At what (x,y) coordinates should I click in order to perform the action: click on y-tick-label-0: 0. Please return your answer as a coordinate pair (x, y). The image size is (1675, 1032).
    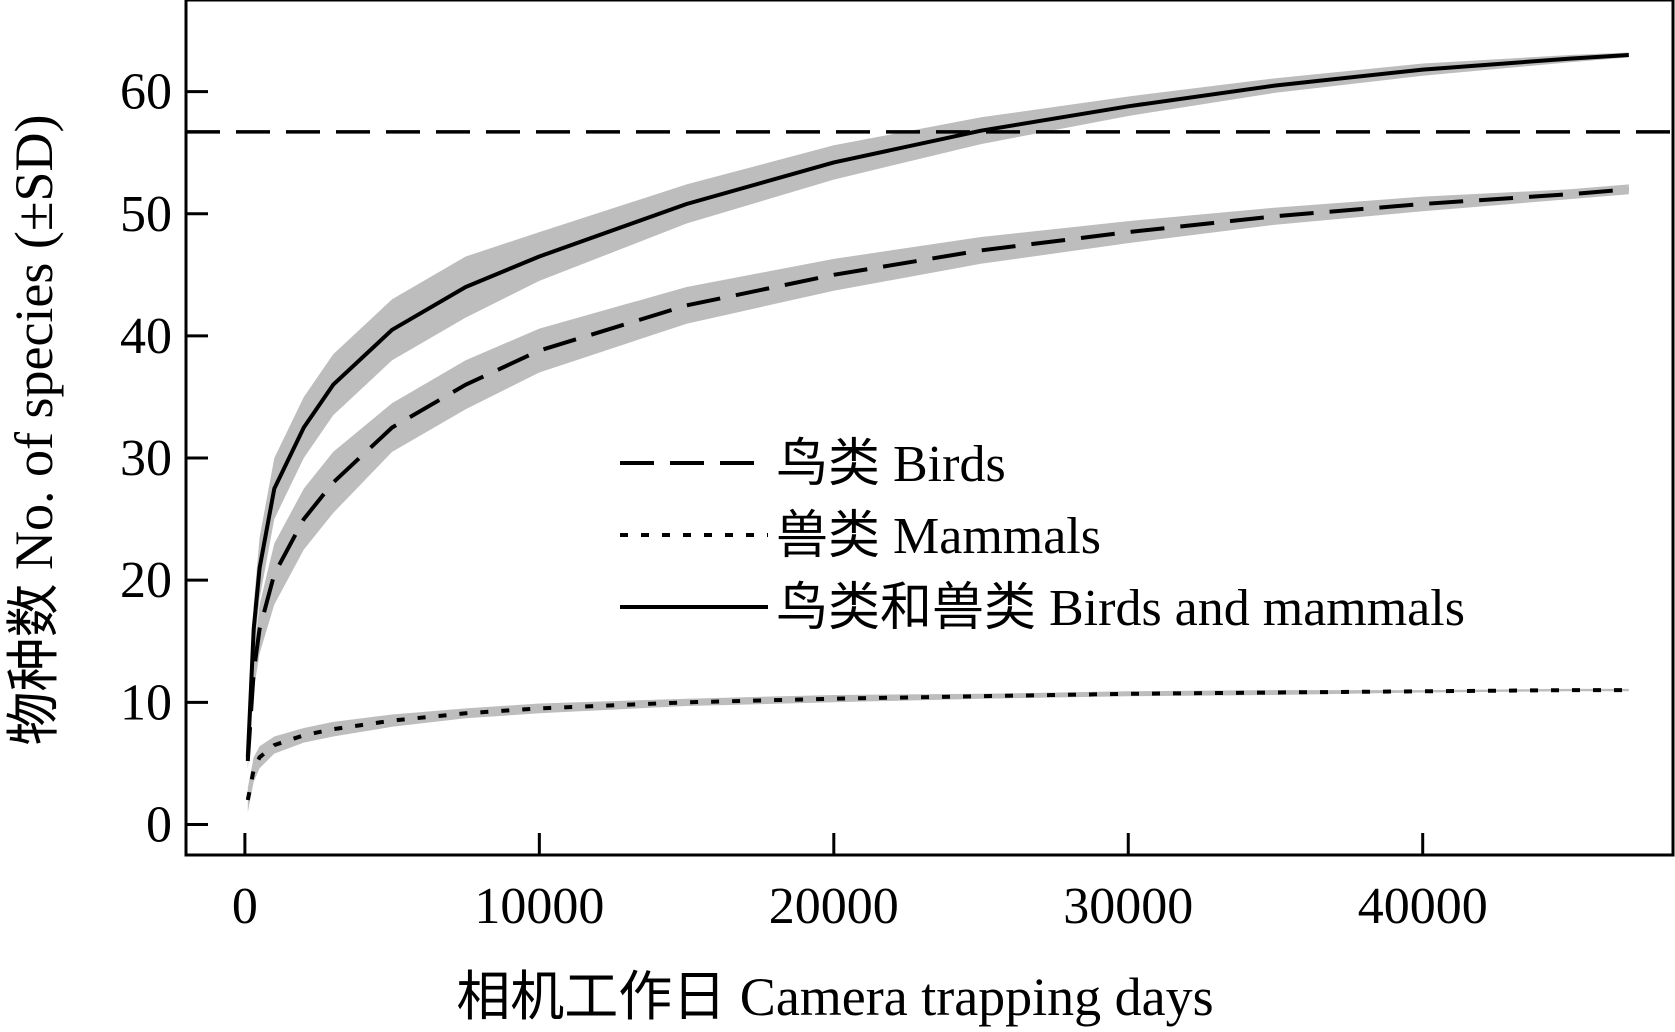
    Looking at the image, I should click on (159, 824).